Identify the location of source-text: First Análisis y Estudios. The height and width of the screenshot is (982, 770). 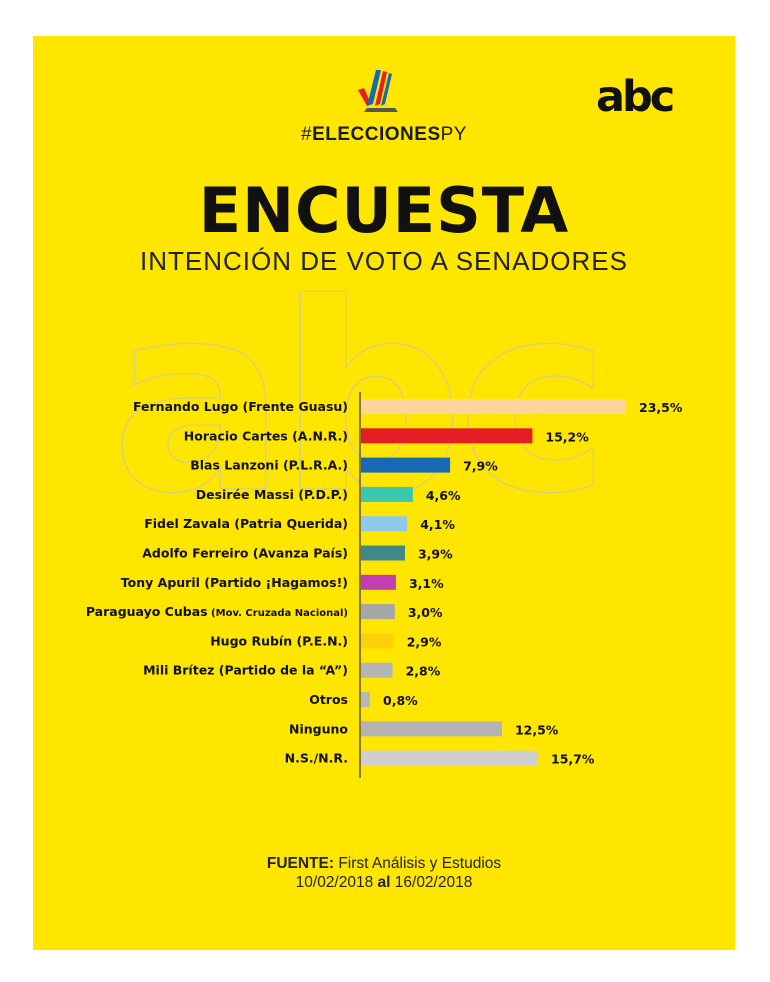
(418, 863).